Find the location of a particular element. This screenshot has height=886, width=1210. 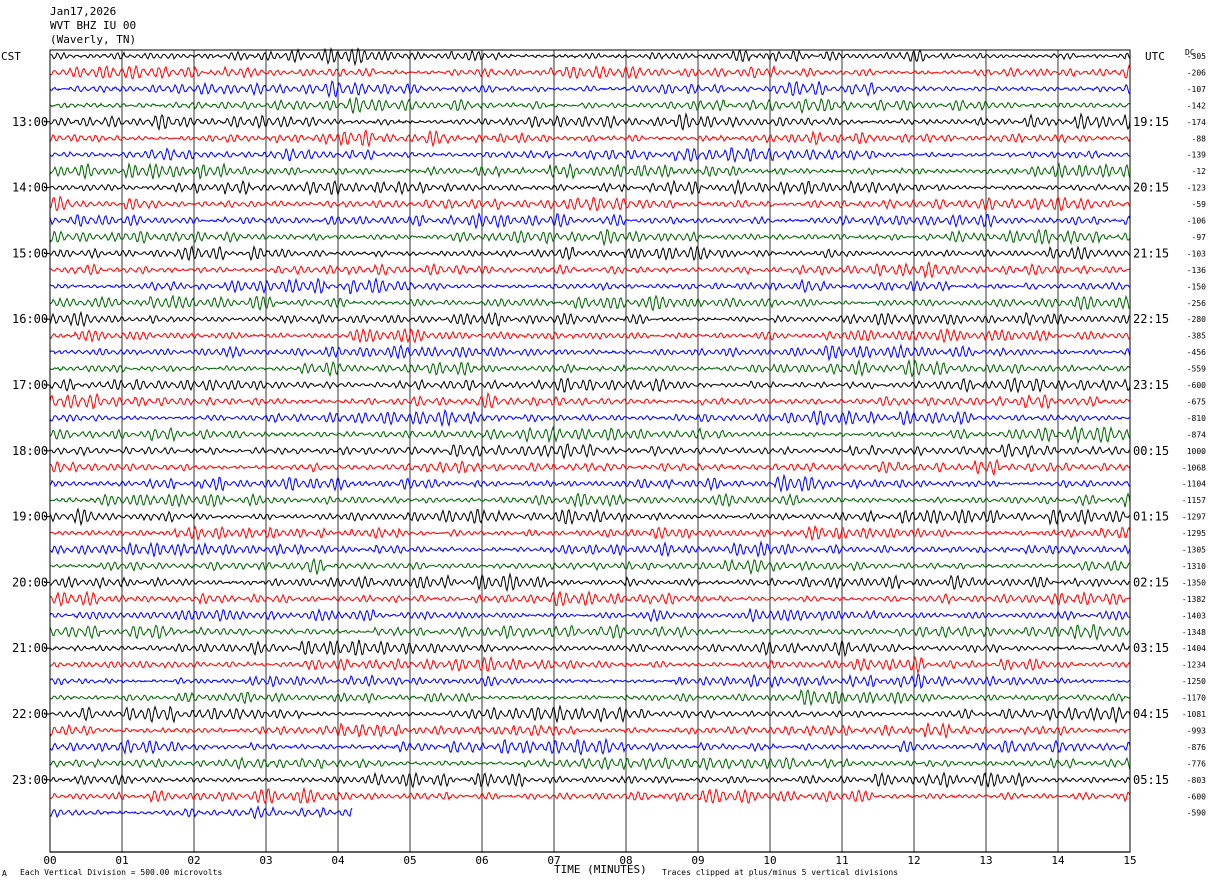

cst-hour-label: 14:00 is located at coordinates (30, 188).